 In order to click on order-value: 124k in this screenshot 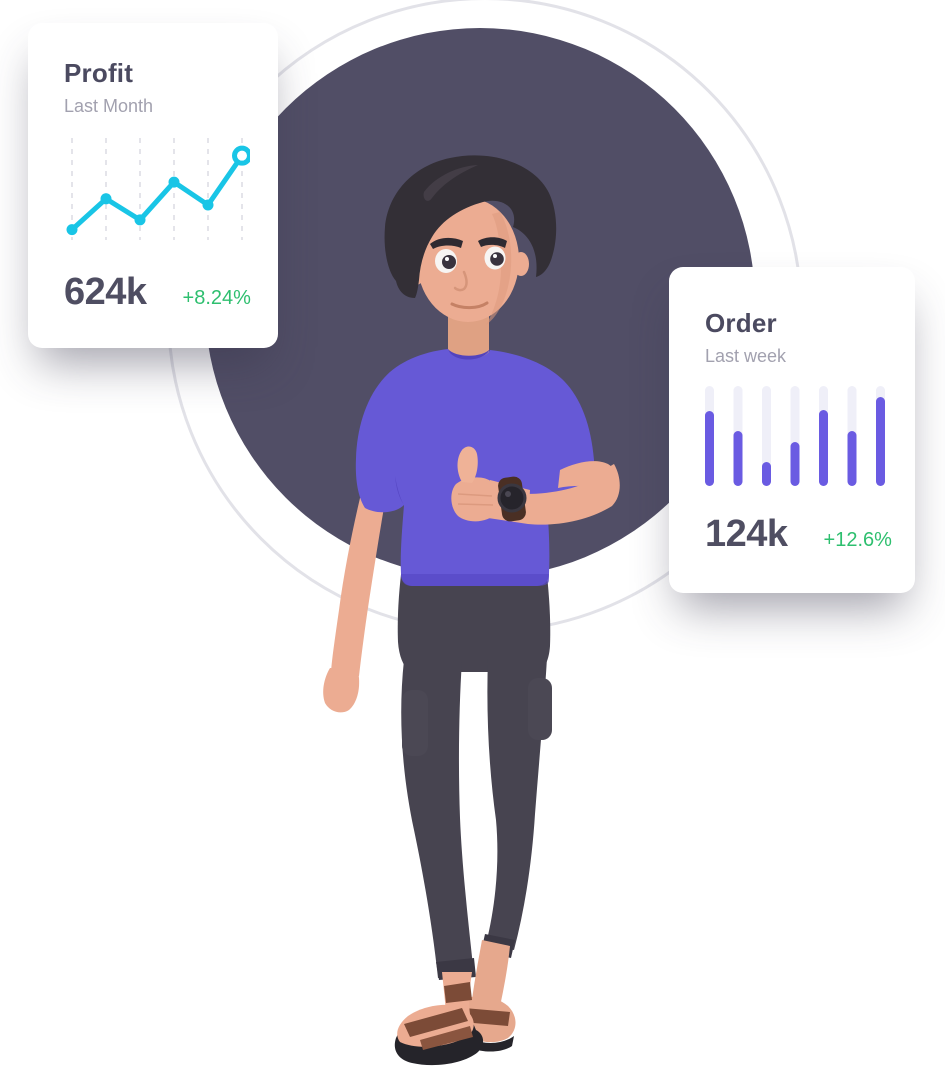, I will do `click(746, 534)`.